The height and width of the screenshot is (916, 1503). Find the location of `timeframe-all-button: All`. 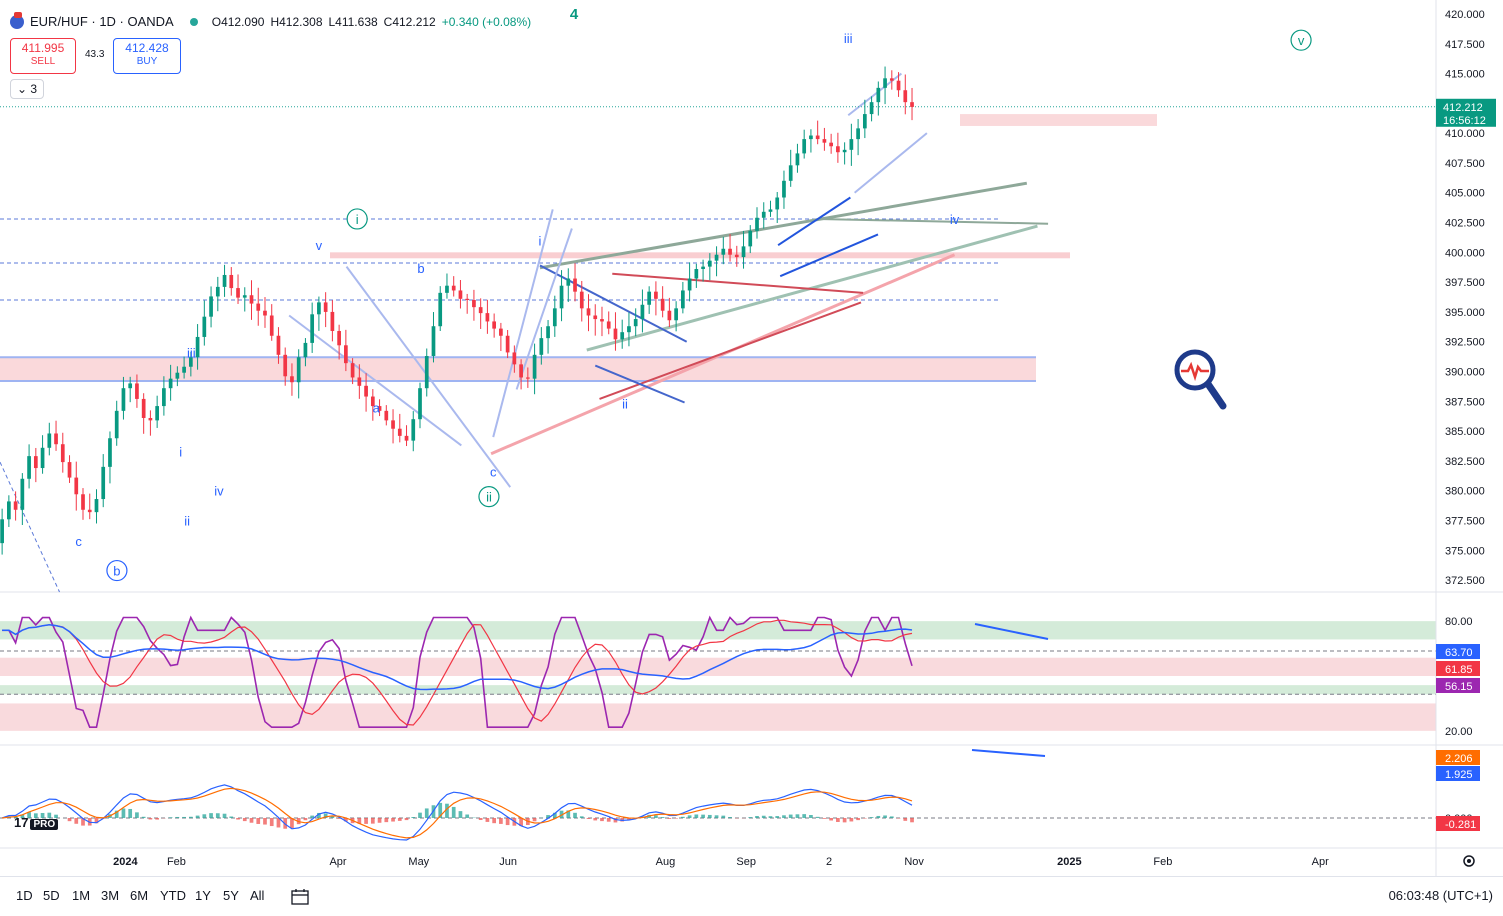

timeframe-all-button: All is located at coordinates (257, 895).